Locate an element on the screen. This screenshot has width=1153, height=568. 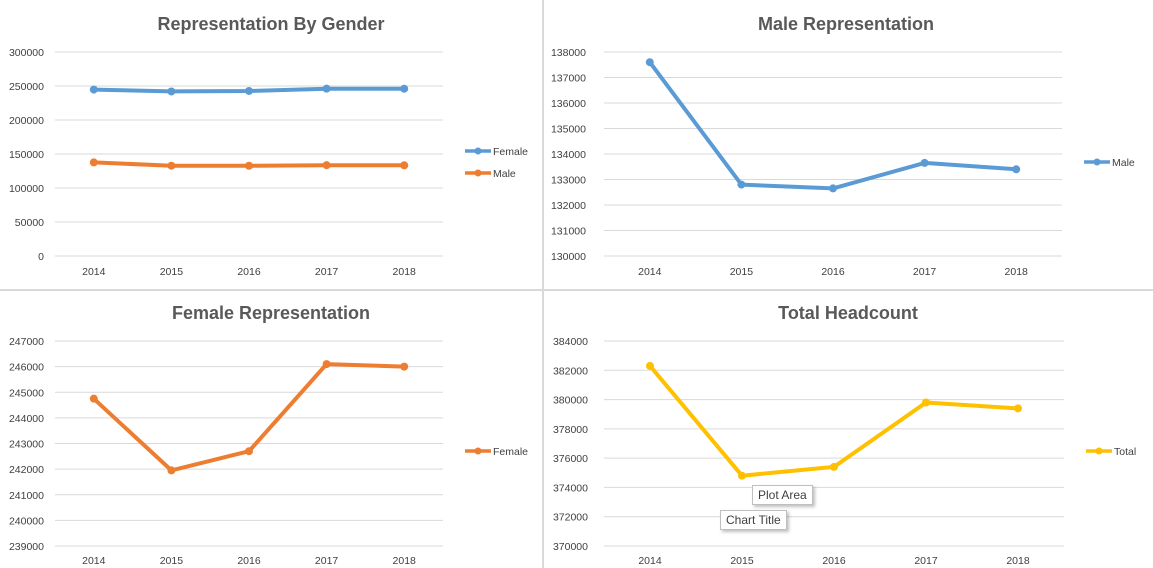
y-tick-label: 300000 is located at coordinates (26, 53).